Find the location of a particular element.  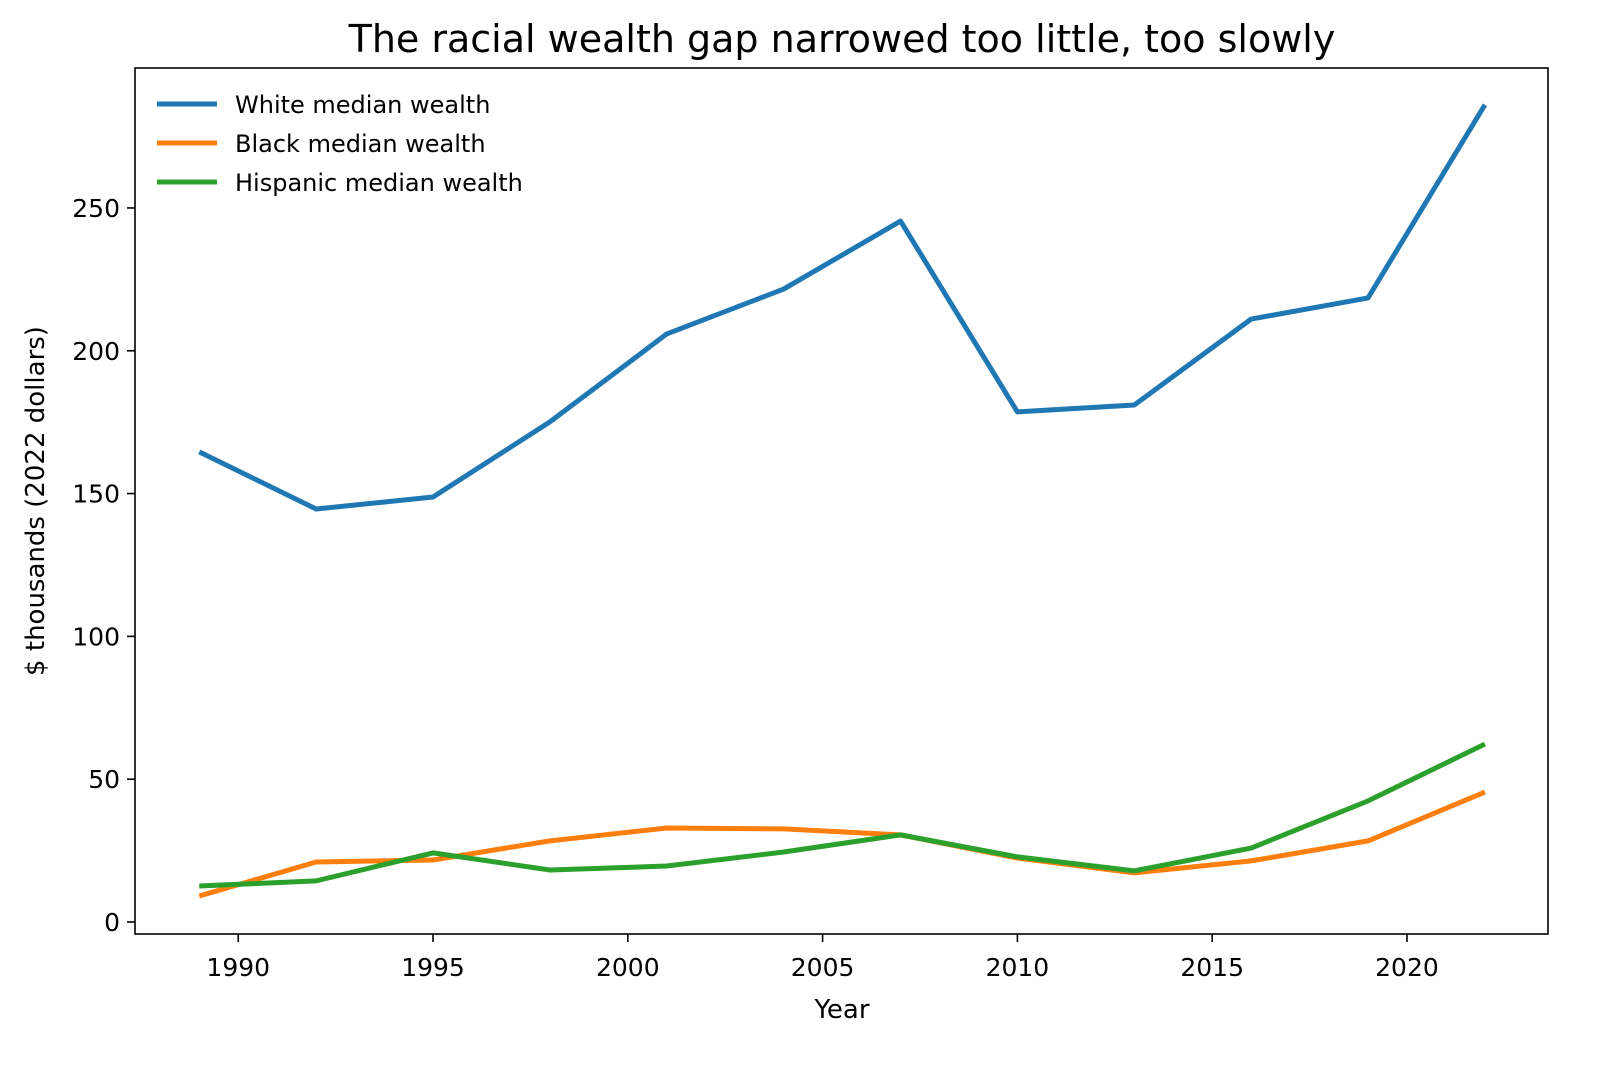

x-tick-label: 2015 is located at coordinates (1212, 967).